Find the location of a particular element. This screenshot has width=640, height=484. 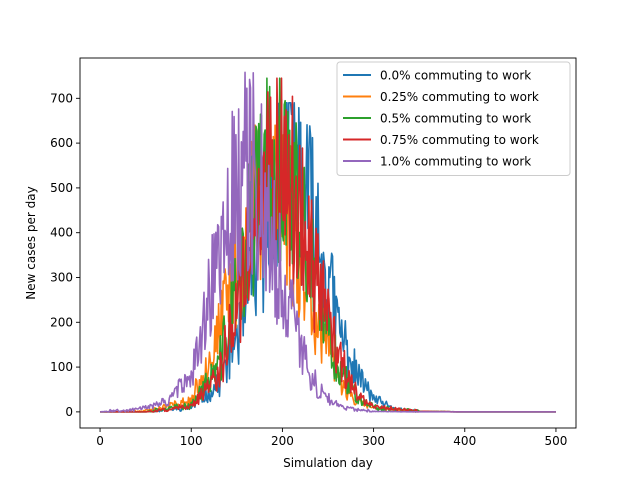

legend-box is located at coordinates (453, 118).